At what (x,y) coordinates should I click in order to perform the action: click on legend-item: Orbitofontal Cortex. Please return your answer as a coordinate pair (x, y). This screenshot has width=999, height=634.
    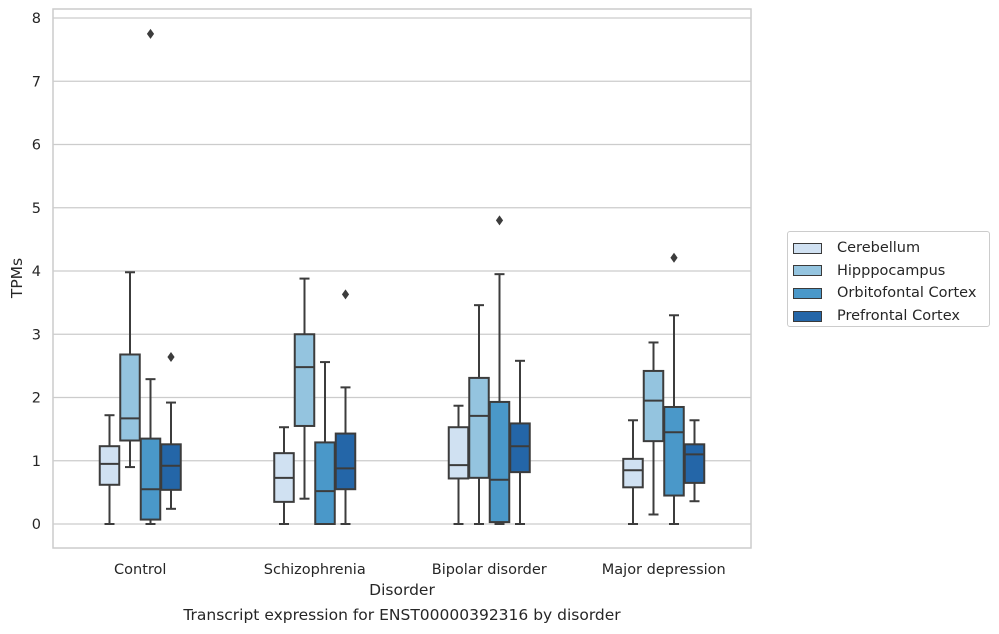
    Looking at the image, I should click on (891, 293).